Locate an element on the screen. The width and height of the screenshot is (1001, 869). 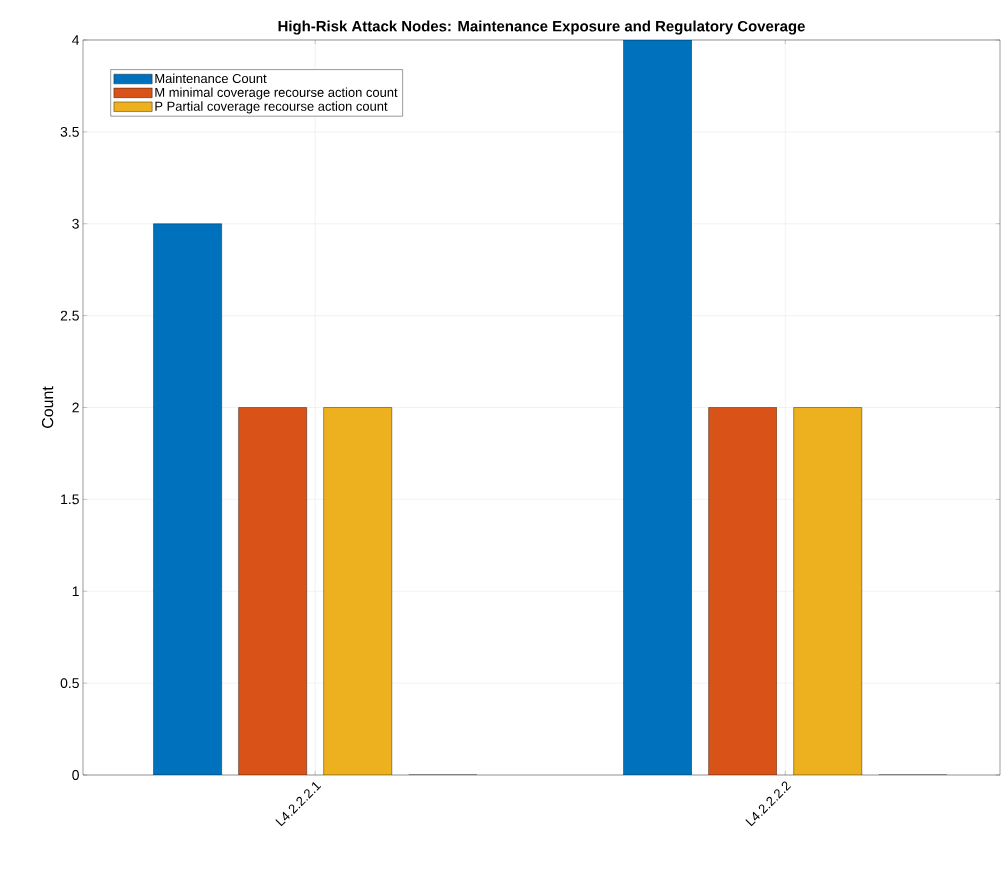
y-axis-title: Count is located at coordinates (47, 407).